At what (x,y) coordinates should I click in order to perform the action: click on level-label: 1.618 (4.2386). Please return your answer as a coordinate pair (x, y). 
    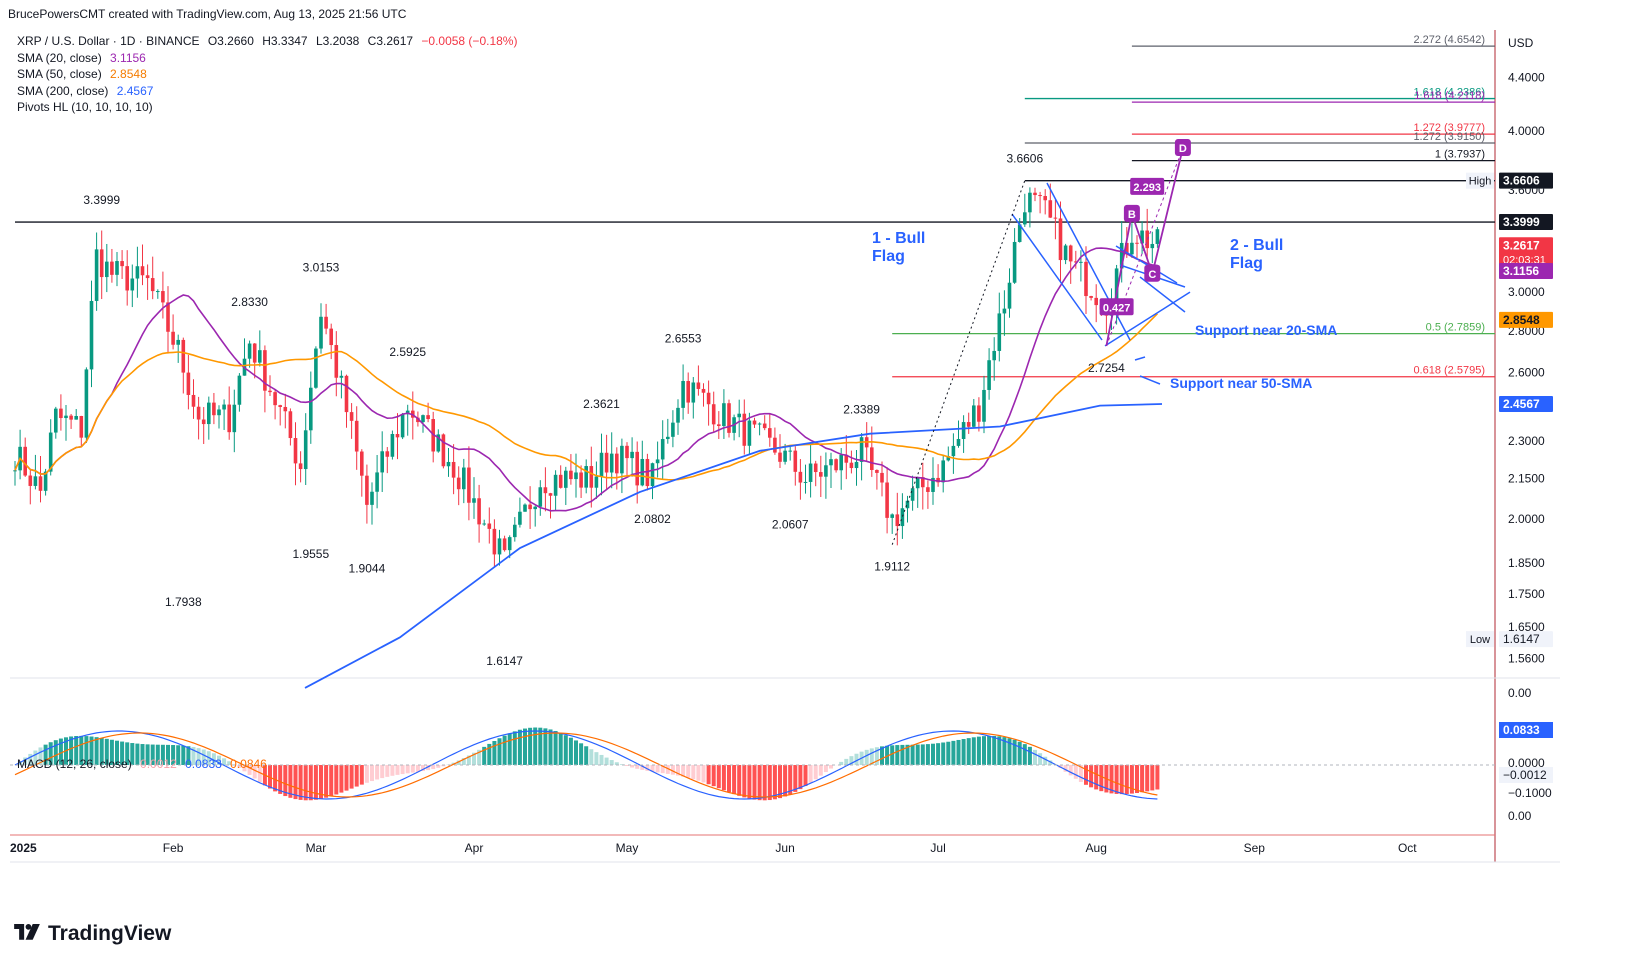
    Looking at the image, I should click on (1449, 93).